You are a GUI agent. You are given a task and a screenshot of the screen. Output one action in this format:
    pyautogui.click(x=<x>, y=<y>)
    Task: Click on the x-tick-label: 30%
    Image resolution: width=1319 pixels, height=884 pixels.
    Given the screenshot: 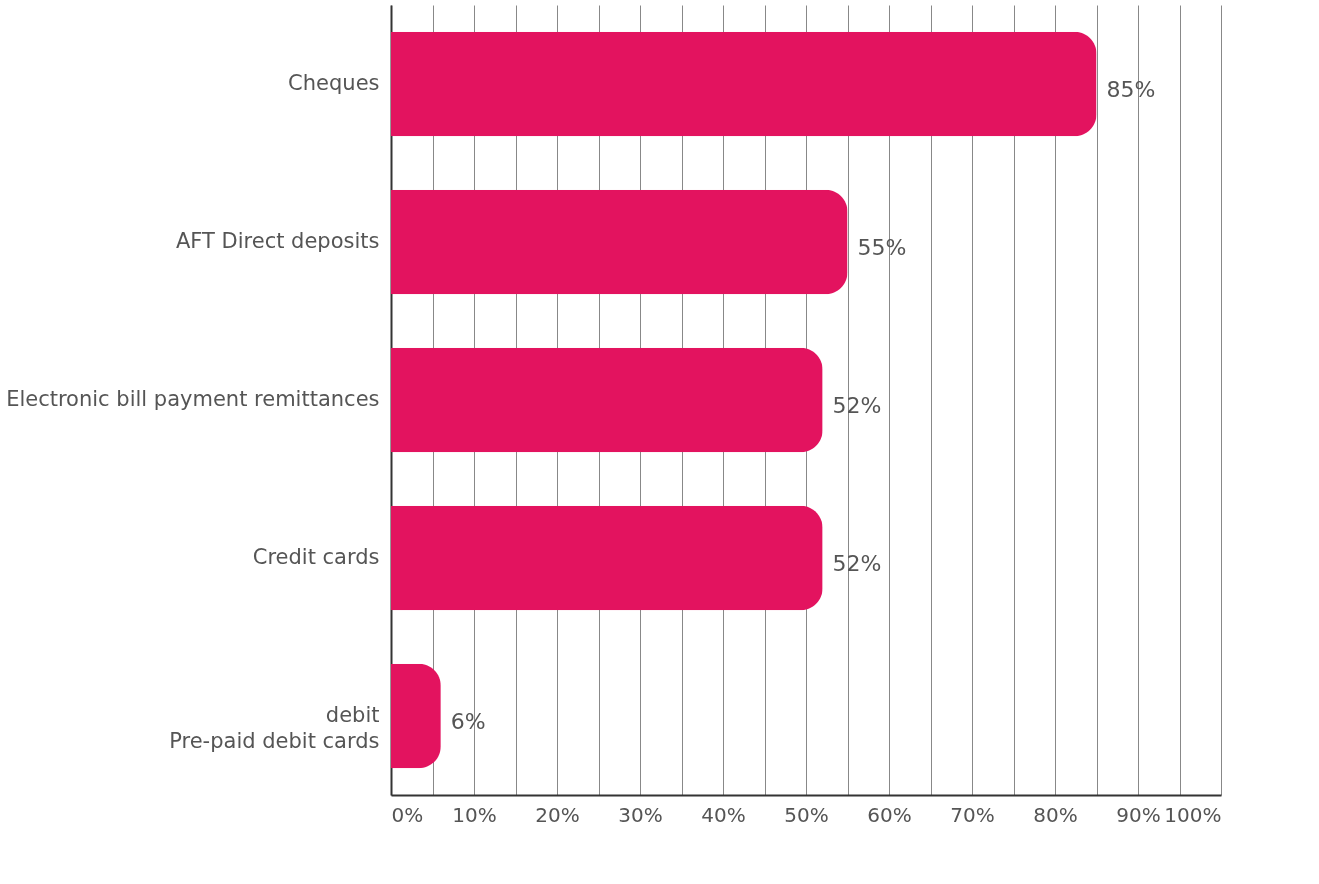 What is the action you would take?
    pyautogui.click(x=640, y=814)
    